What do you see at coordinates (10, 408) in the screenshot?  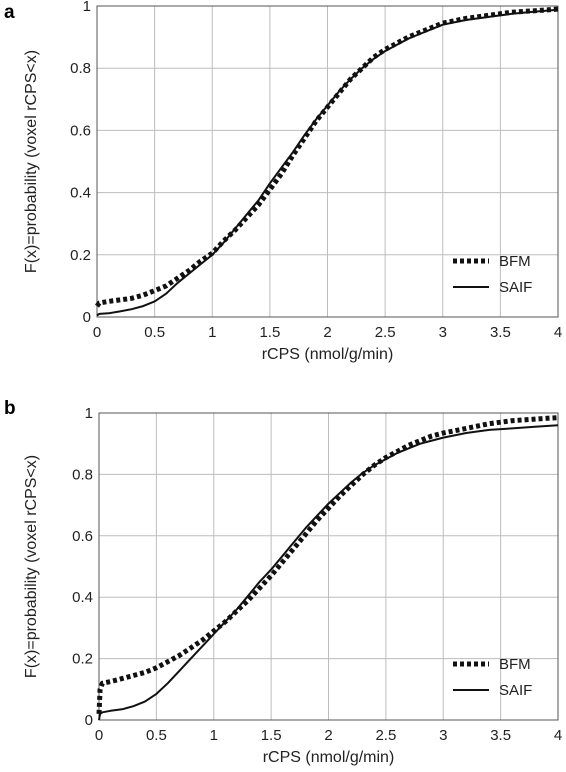 I see `panel-label-b: b` at bounding box center [10, 408].